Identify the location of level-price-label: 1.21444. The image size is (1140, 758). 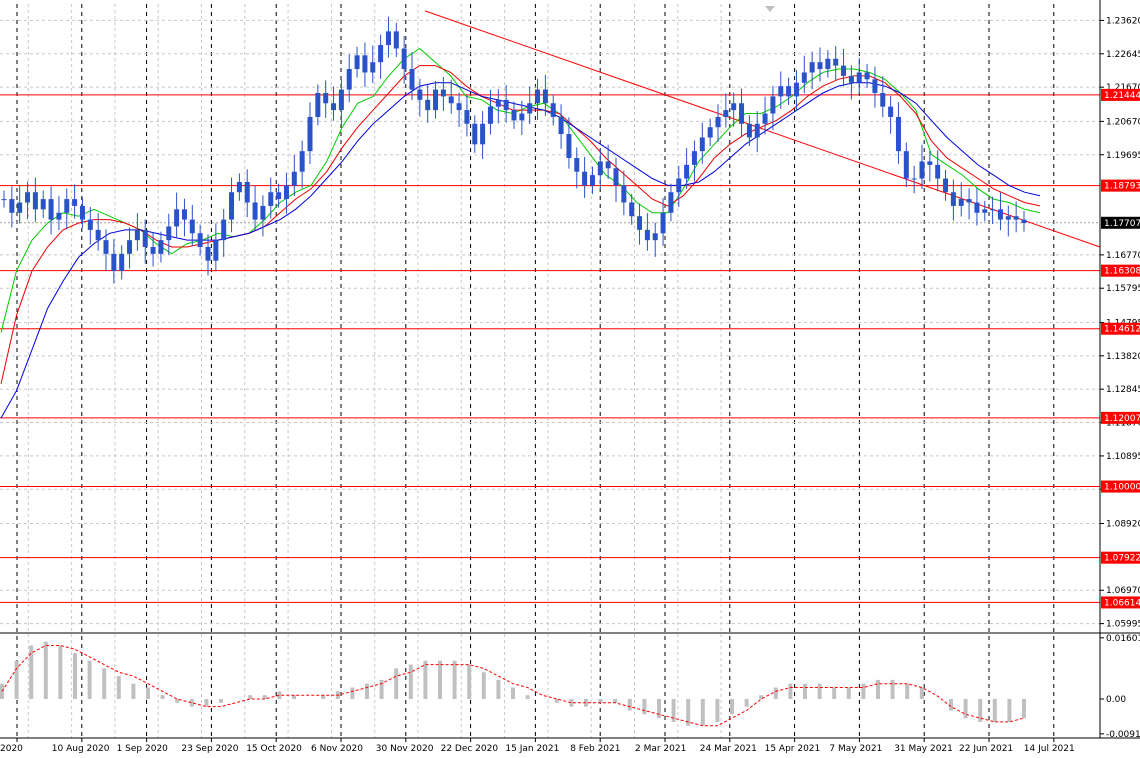
(1122, 96).